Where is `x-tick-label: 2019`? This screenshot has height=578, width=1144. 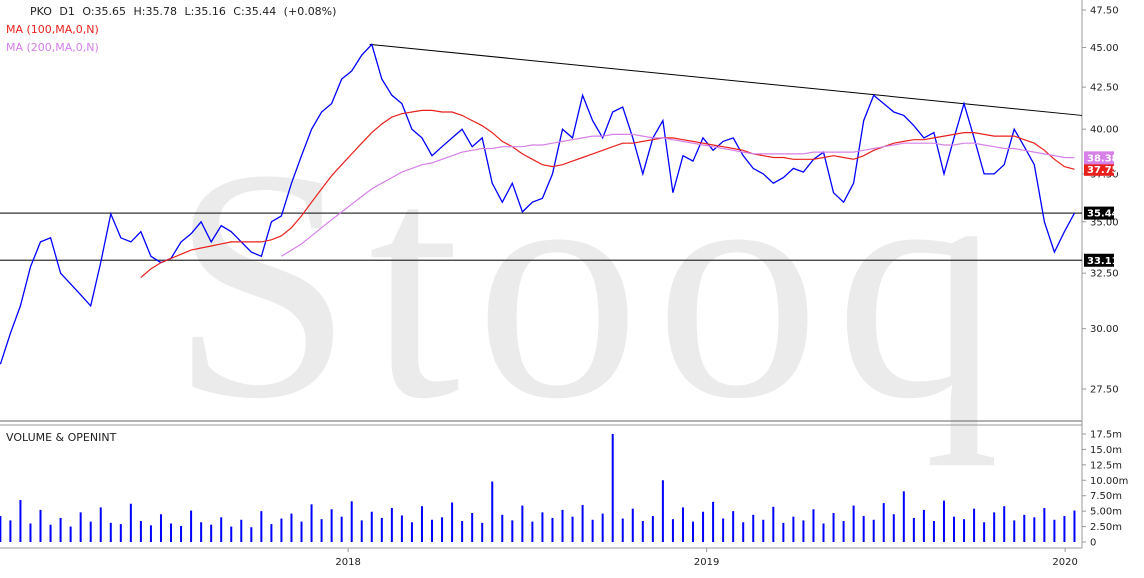
x-tick-label: 2019 is located at coordinates (706, 562).